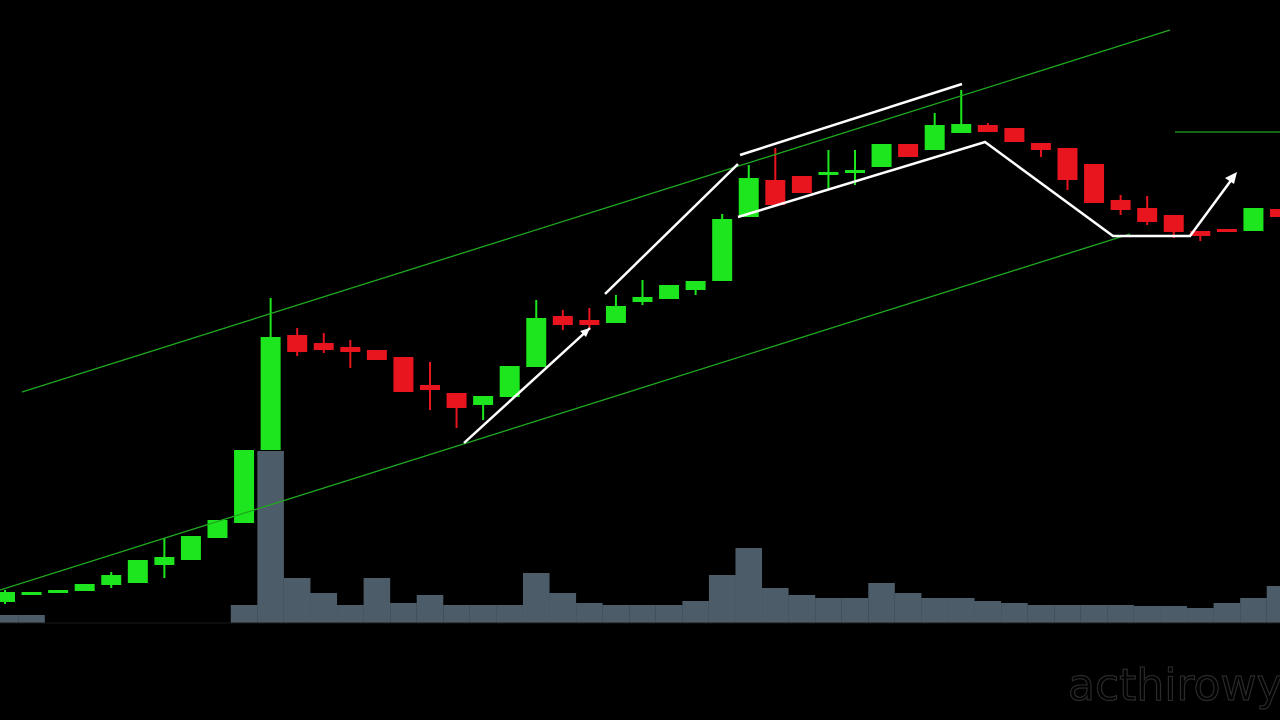  I want to click on wedge-path, so click(987, 189).